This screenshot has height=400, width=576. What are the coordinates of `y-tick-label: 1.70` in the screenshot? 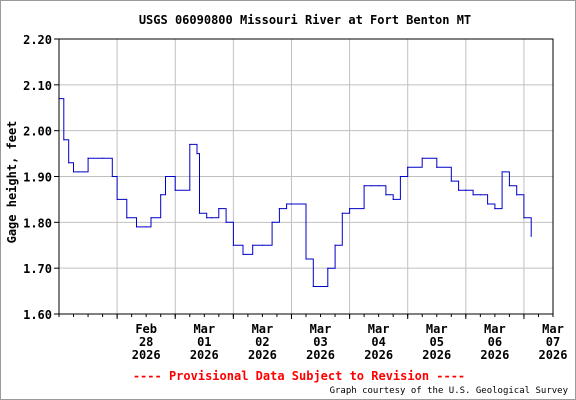 It's located at (37, 269).